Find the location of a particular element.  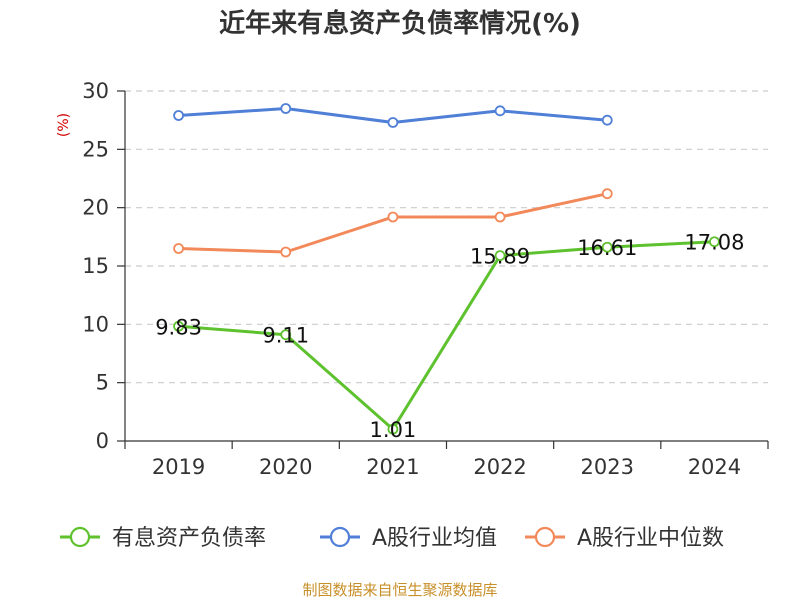

y-tick-label: 5 is located at coordinates (102, 383).